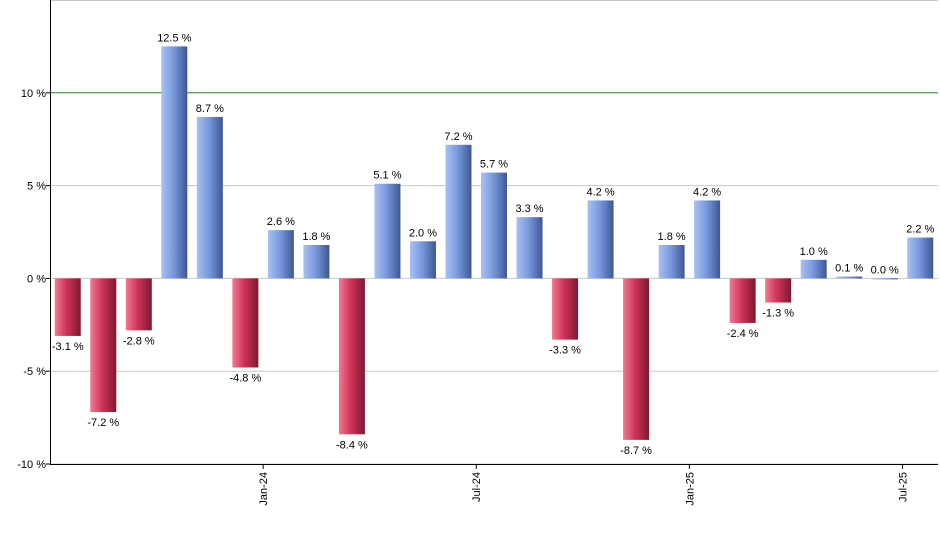  What do you see at coordinates (903, 487) in the screenshot?
I see `x-tick-label: Jul-25` at bounding box center [903, 487].